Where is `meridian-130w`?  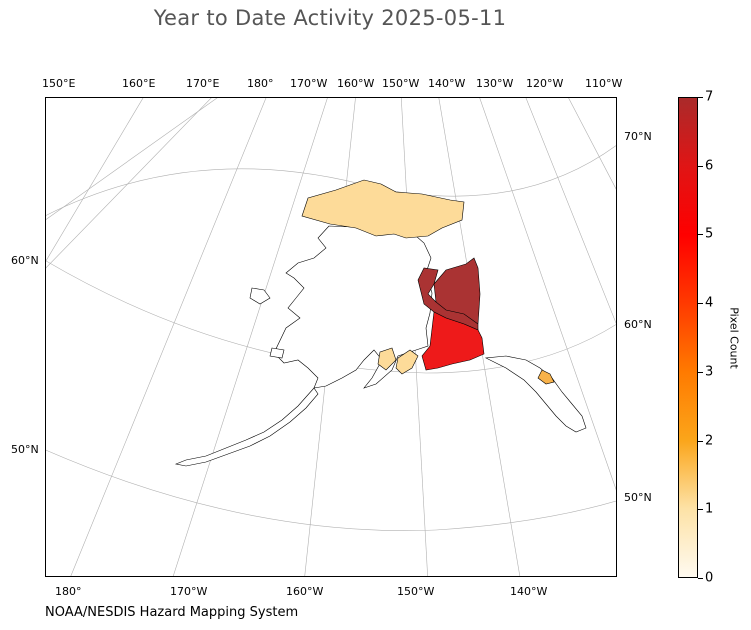 meridian-130w is located at coordinates (547, 294).